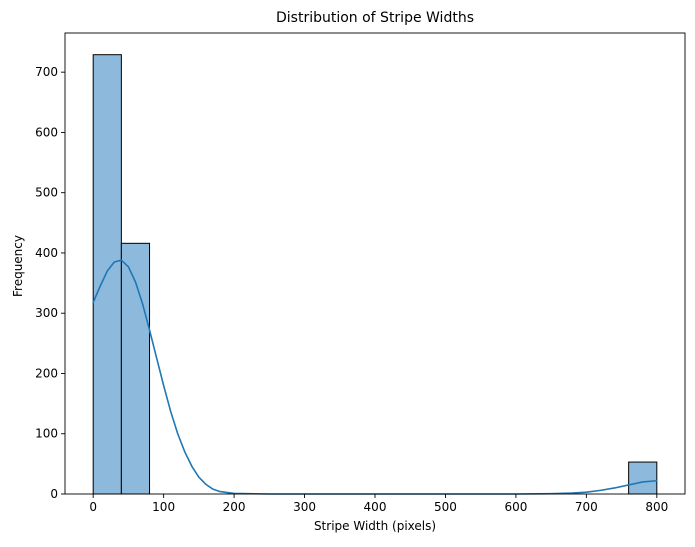 Image resolution: width=695 pixels, height=547 pixels. What do you see at coordinates (18, 266) in the screenshot?
I see `y-axis-label: Frequency` at bounding box center [18, 266].